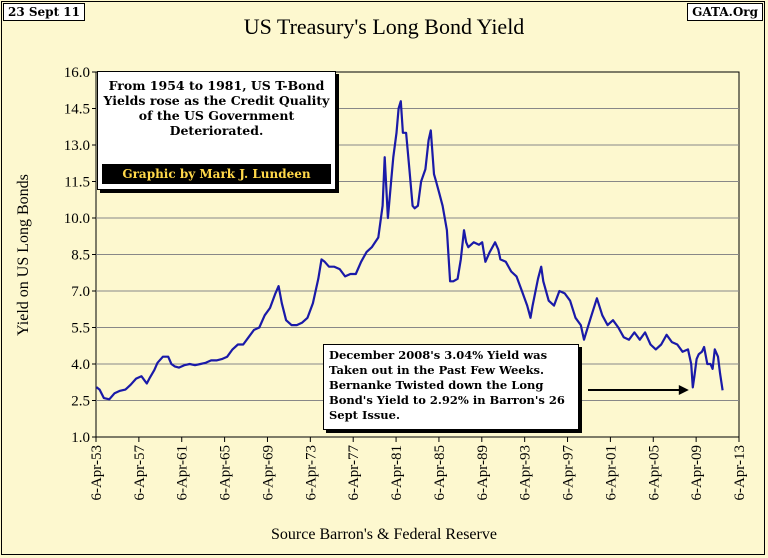 The width and height of the screenshot is (768, 558). What do you see at coordinates (440, 473) in the screenshot?
I see `x-tick-label: 6-Apr-85` at bounding box center [440, 473].